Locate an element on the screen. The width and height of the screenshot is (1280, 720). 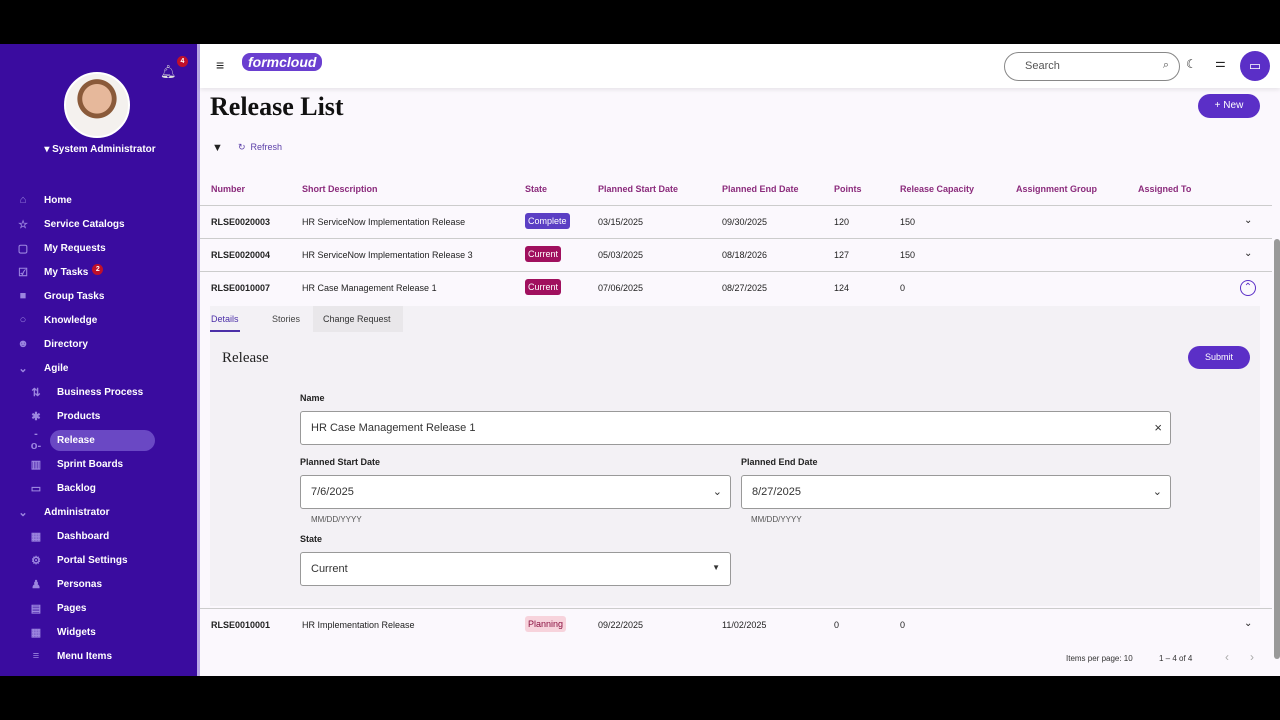
columns-icon: ▥ is located at coordinates (36, 464).